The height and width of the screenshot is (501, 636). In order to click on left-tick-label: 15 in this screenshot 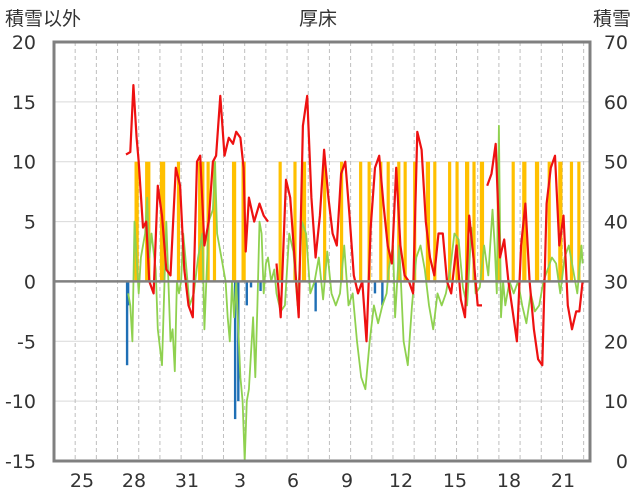, I will do `click(24, 103)`.